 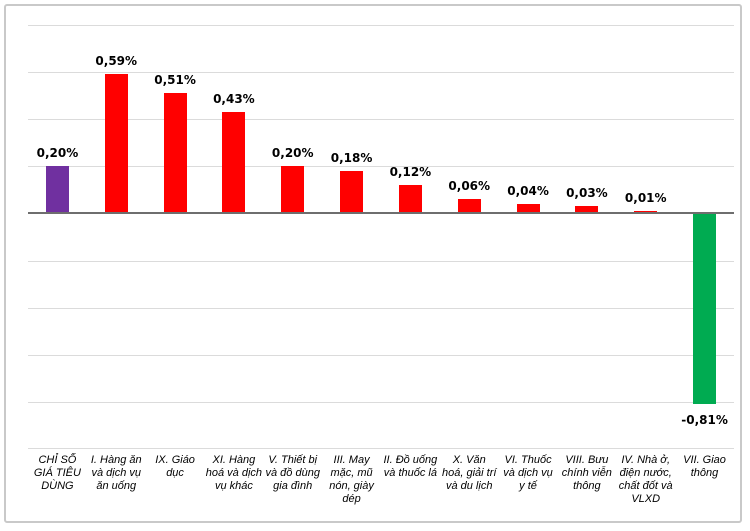 What do you see at coordinates (351, 158) in the screenshot?
I see `bar-value-label: 0,18%` at bounding box center [351, 158].